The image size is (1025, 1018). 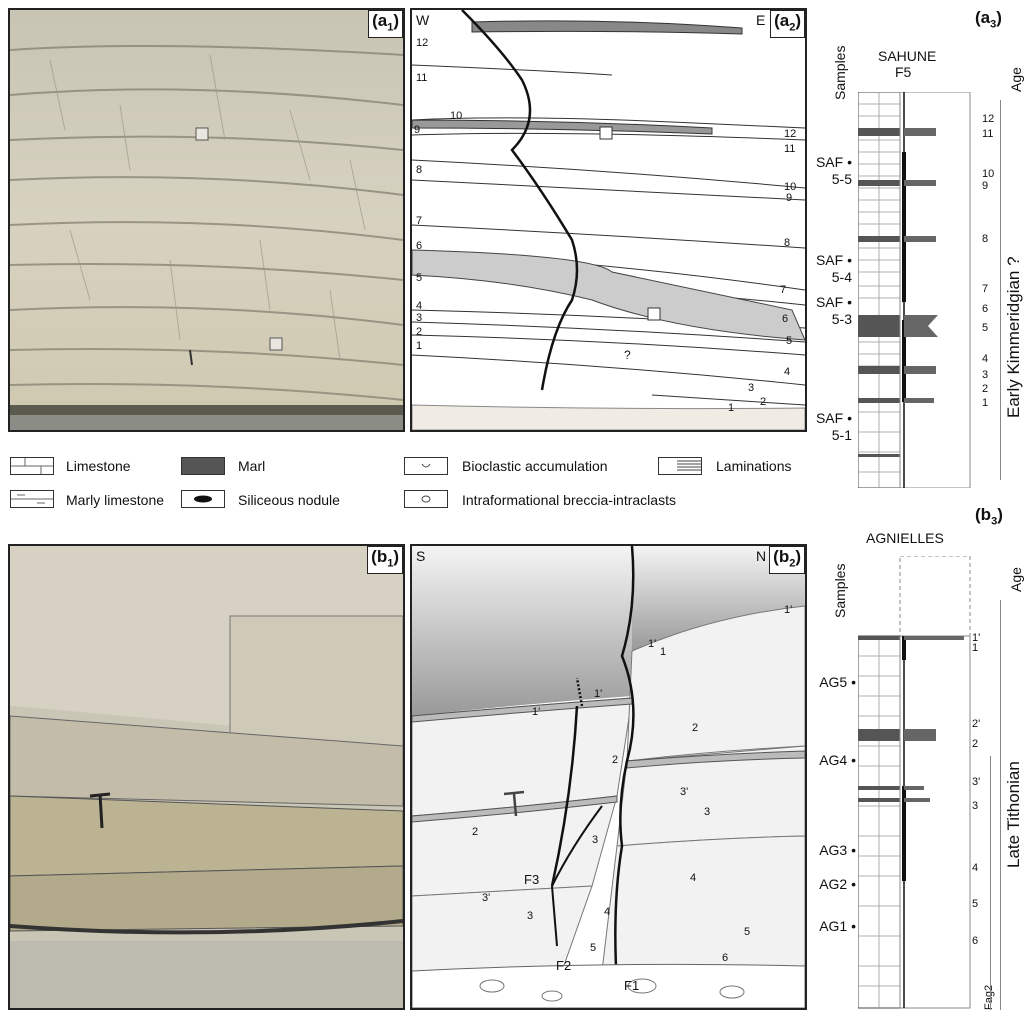 I want to click on a3-log-column, so click(x=914, y=290).